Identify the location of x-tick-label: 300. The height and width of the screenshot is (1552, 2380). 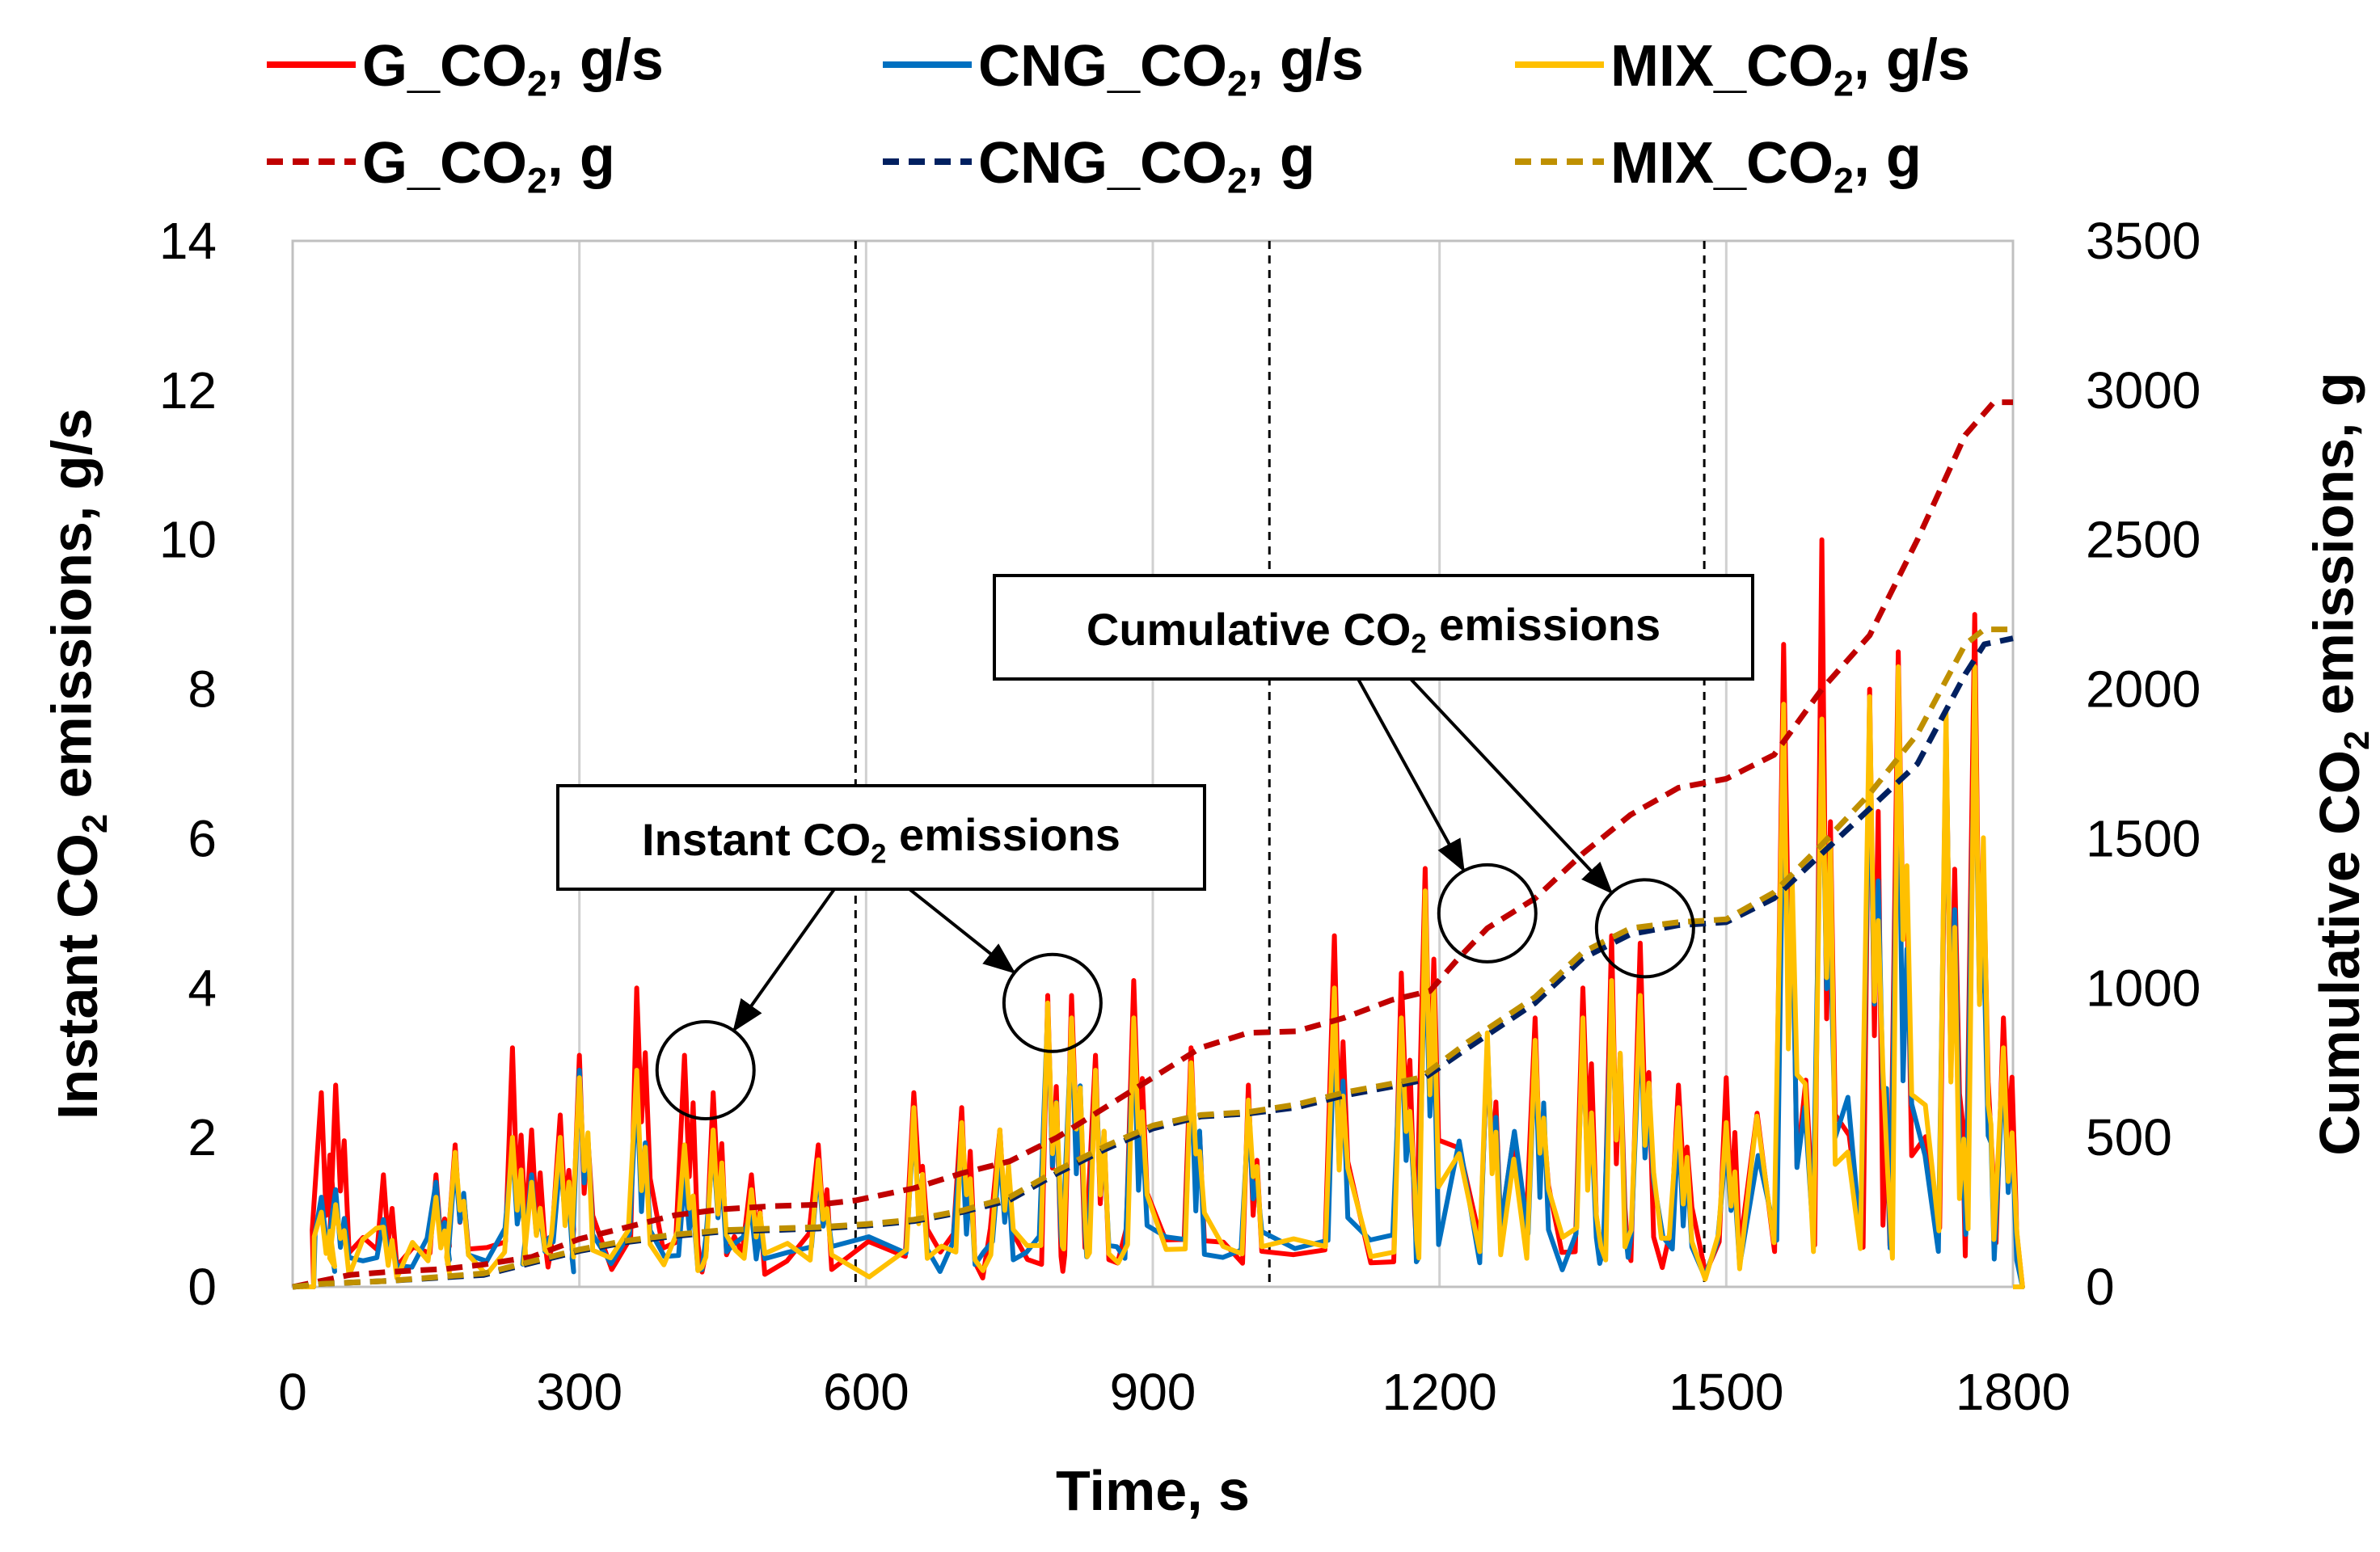
(579, 1392).